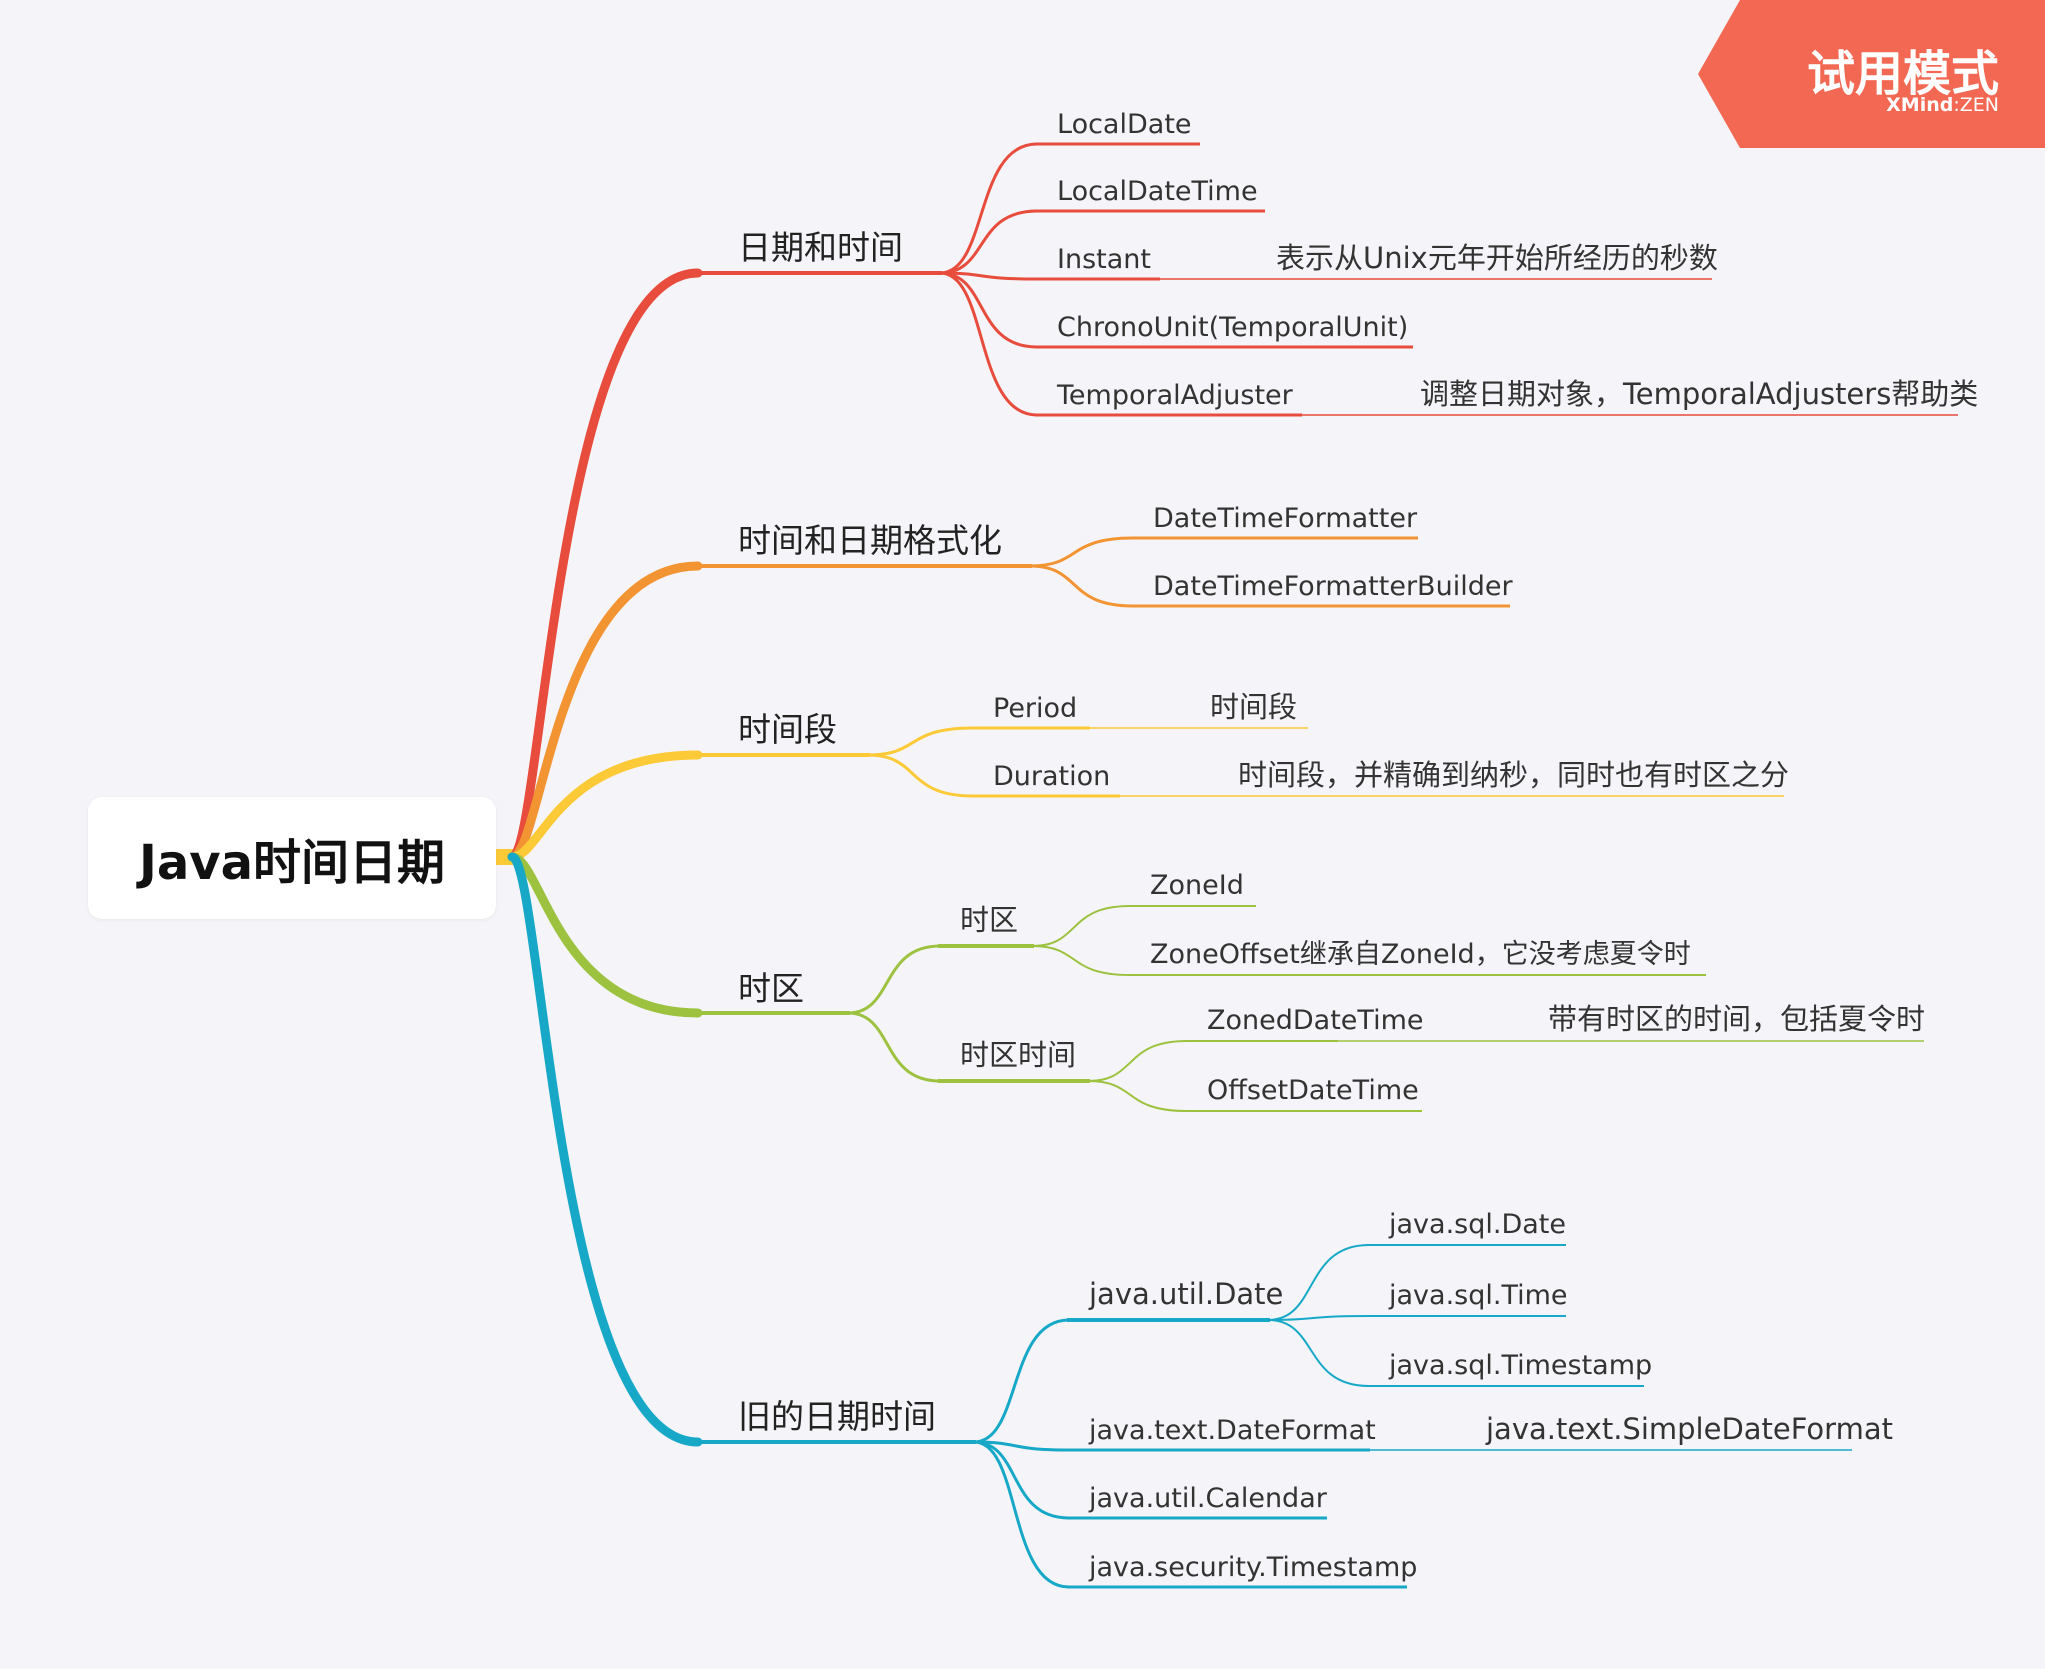  What do you see at coordinates (837, 1416) in the screenshot?
I see `branch-topic: 旧的日期时间` at bounding box center [837, 1416].